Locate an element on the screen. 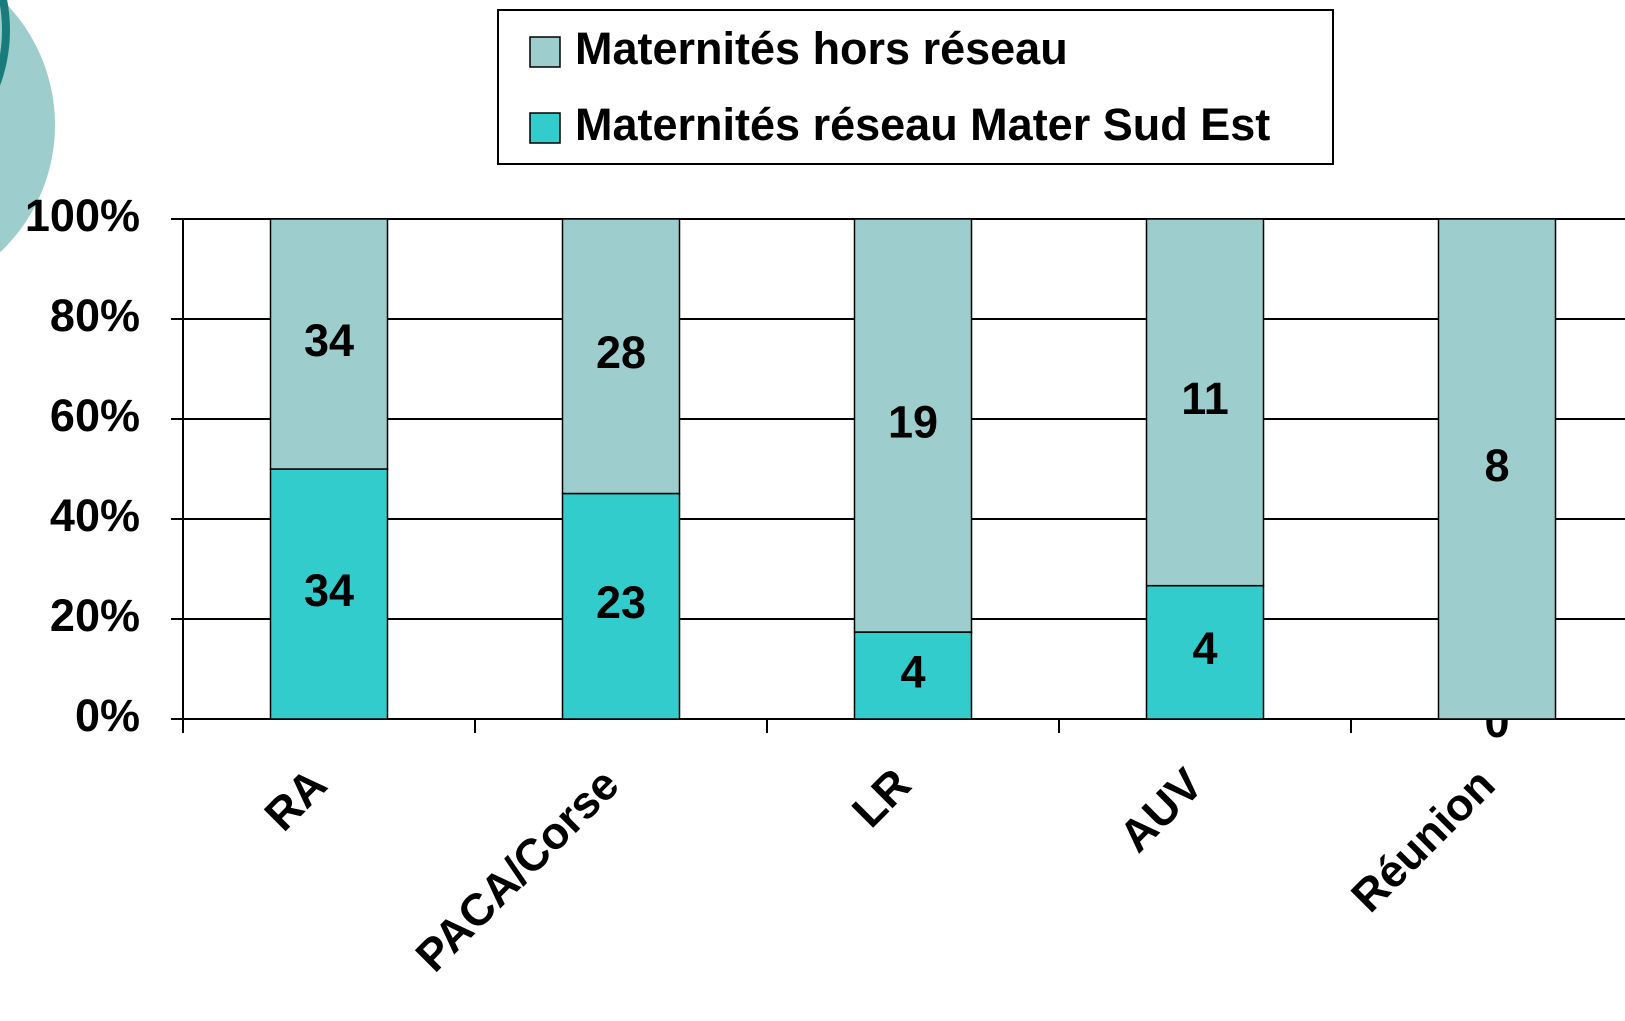 This screenshot has height=1021, width=1625. y-tick-label: 80% is located at coordinates (95, 315).